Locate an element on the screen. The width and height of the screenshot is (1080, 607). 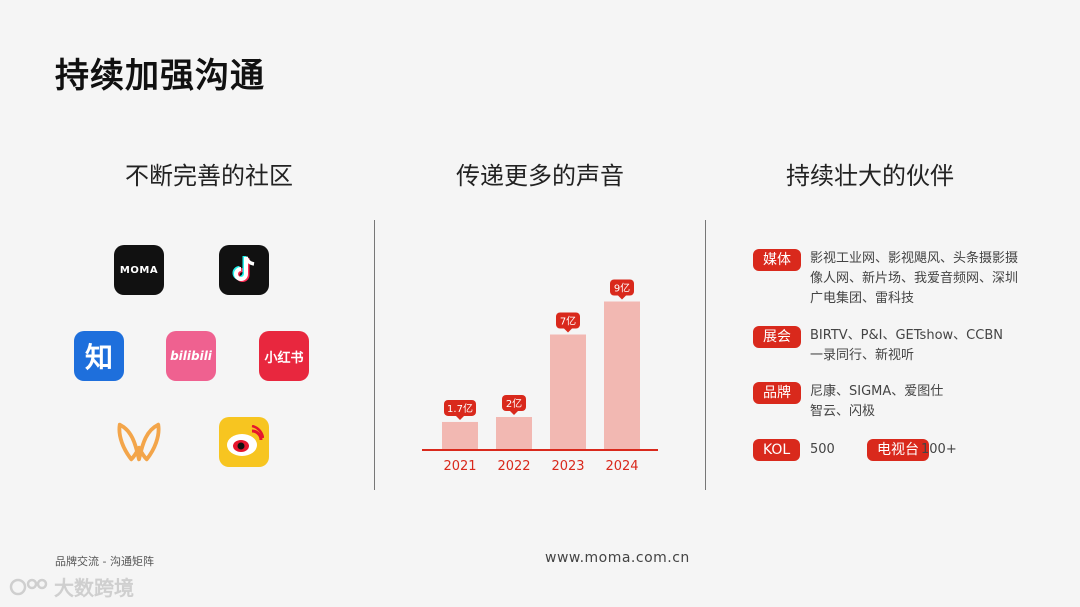
bilibili-logo-text: bilibili is located at coordinates (191, 356).